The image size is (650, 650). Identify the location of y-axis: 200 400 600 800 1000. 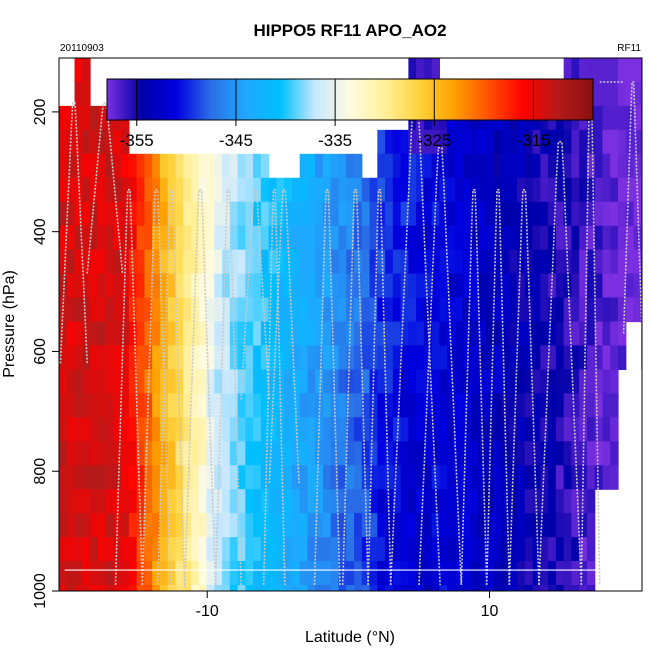
(45, 353).